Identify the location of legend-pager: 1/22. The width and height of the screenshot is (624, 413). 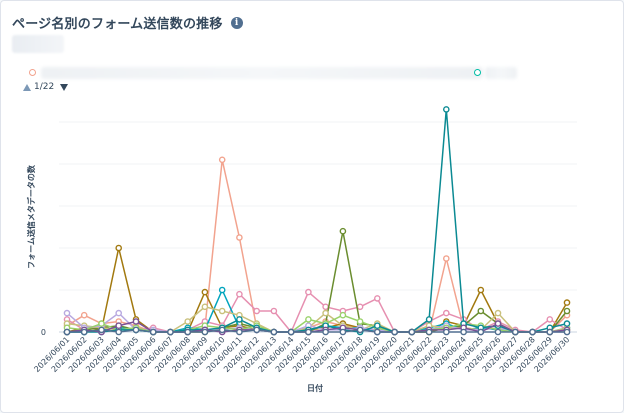
(46, 87).